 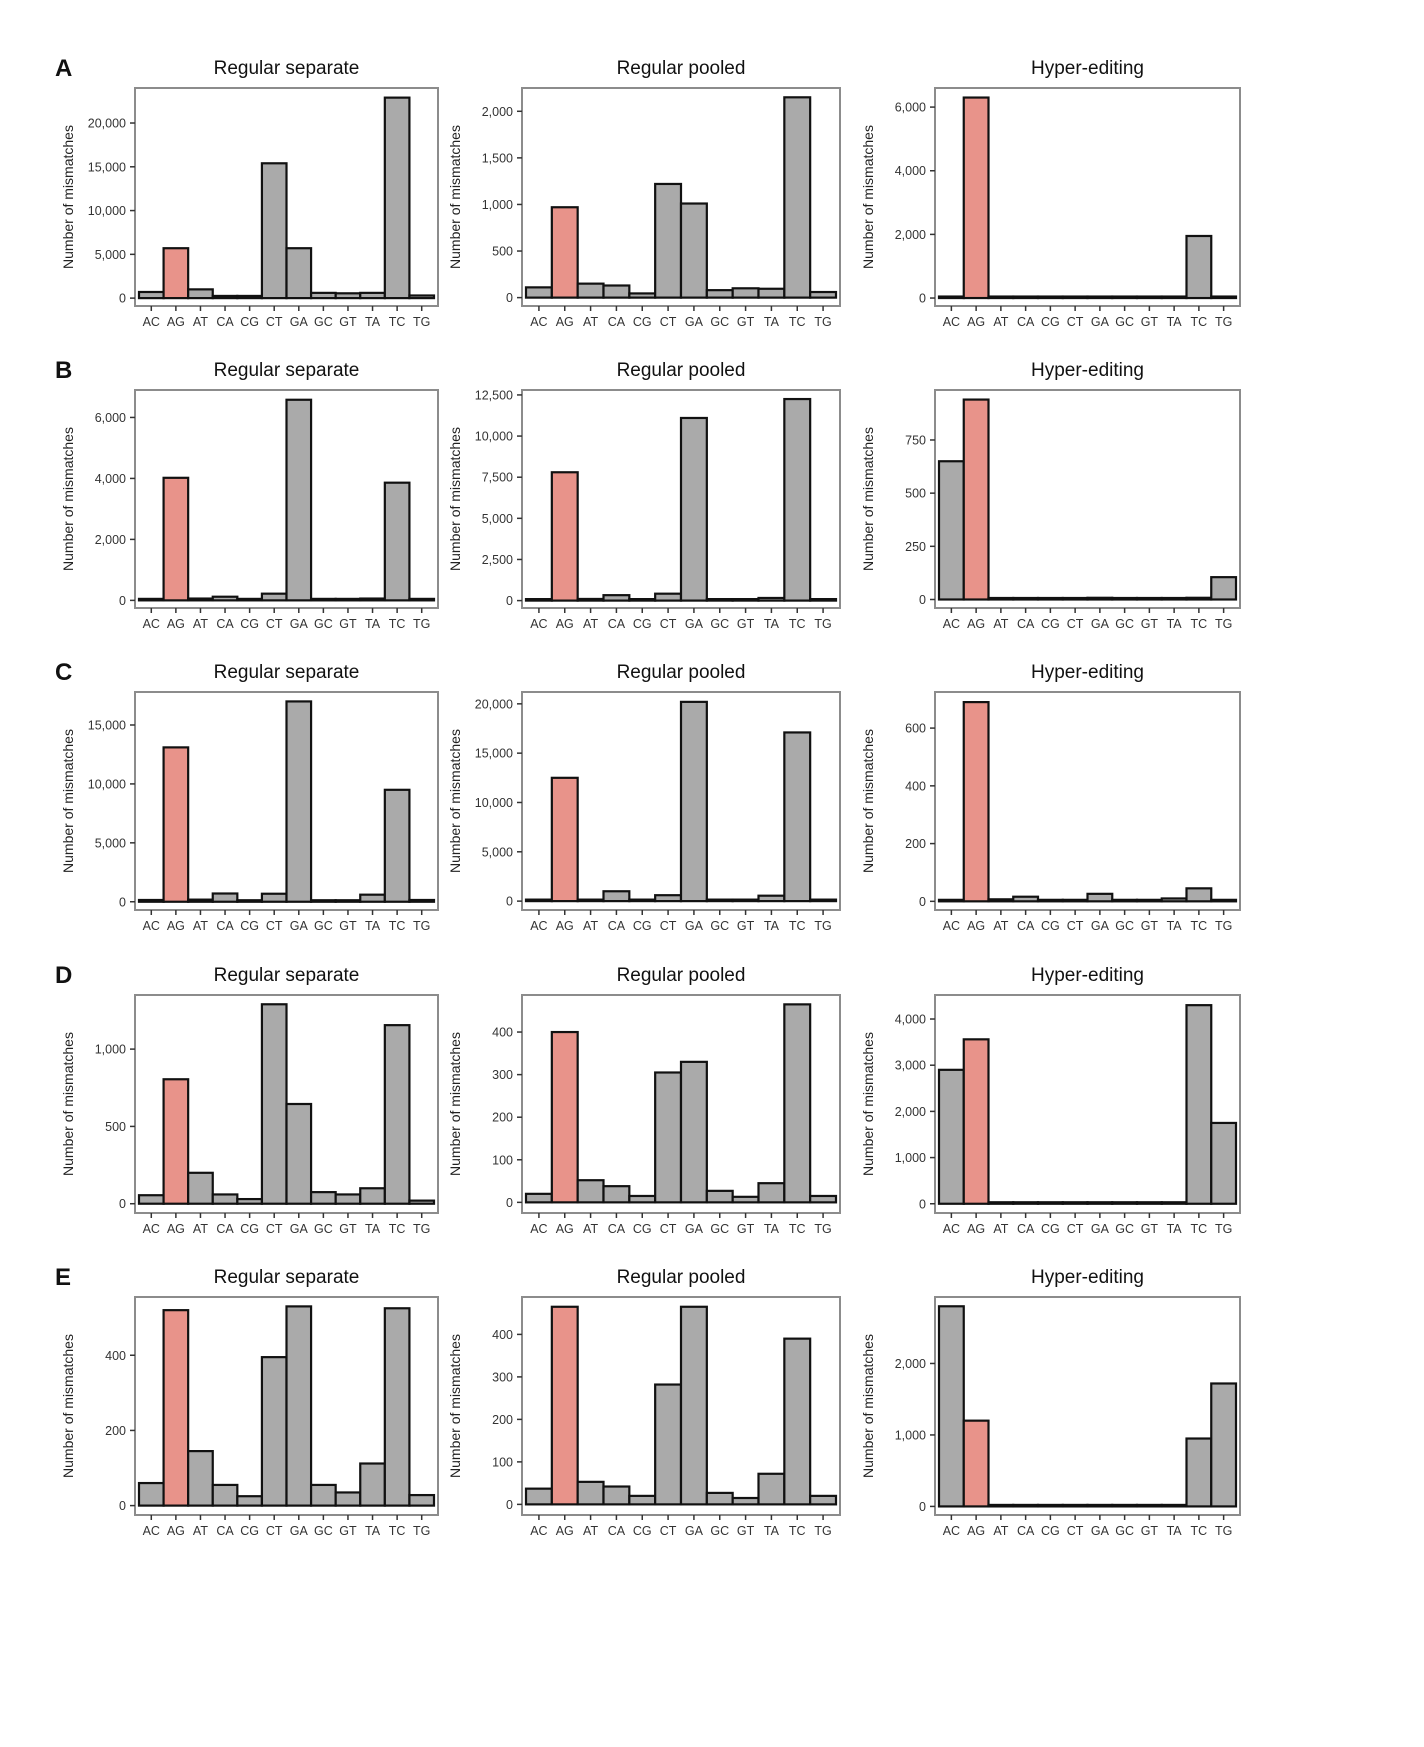 I want to click on y-tick-label: 200, so click(x=915, y=844).